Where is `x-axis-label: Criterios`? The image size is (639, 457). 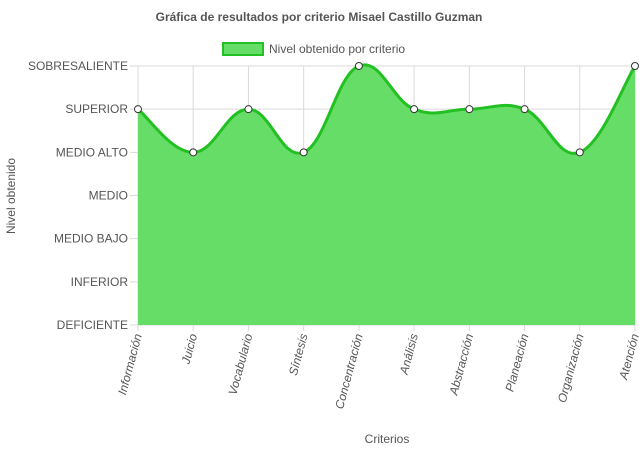 x-axis-label: Criterios is located at coordinates (387, 439).